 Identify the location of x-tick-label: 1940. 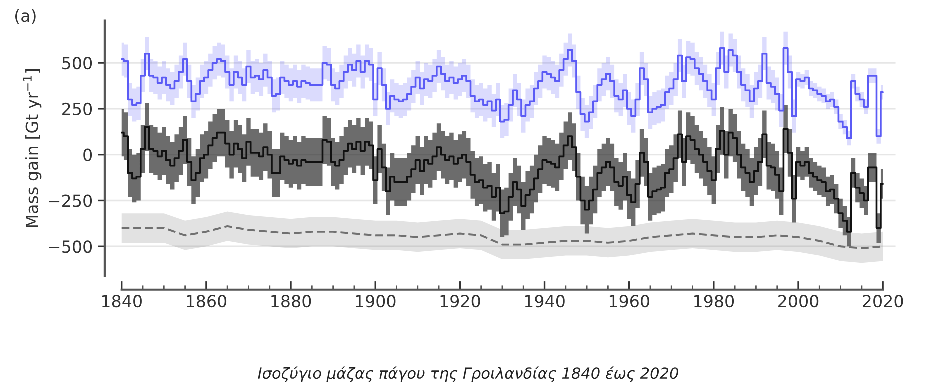
(545, 301).